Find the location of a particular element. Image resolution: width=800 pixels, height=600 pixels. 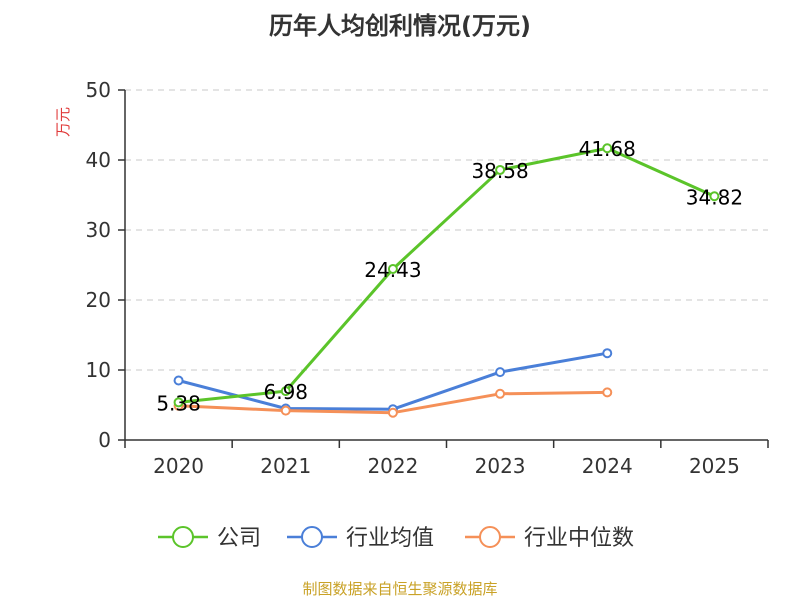

data-label: 24.43 is located at coordinates (392, 270).